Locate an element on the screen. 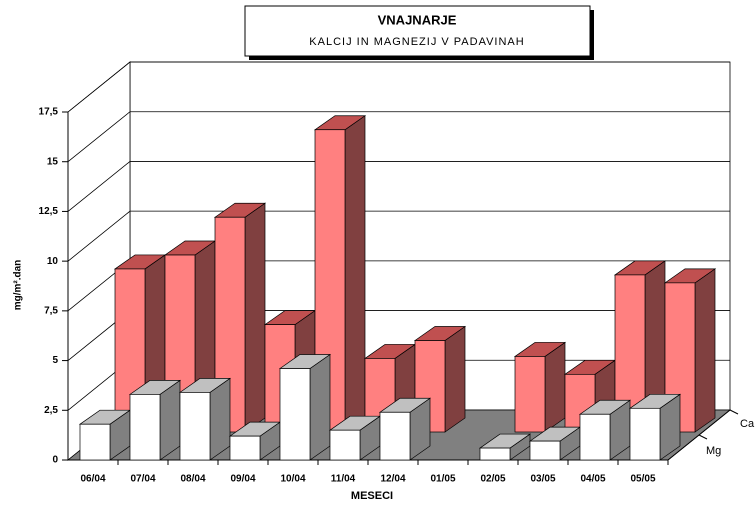  x-tick-label: 05/05 is located at coordinates (642, 479).